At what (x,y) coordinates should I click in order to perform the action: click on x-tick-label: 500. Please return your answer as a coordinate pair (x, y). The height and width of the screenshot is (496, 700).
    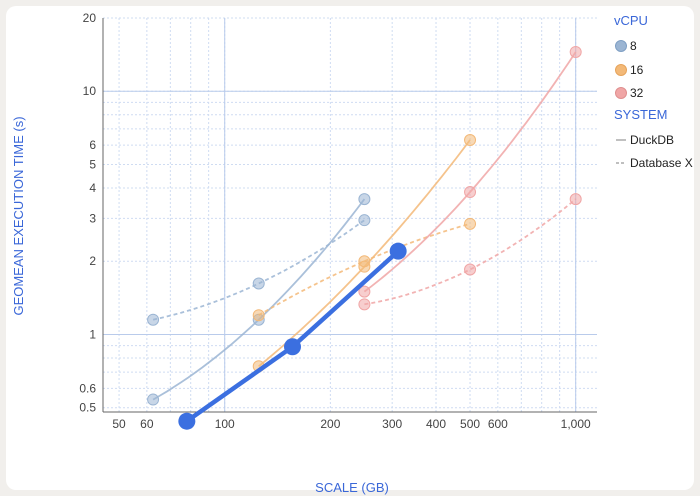
    Looking at the image, I should click on (470, 424).